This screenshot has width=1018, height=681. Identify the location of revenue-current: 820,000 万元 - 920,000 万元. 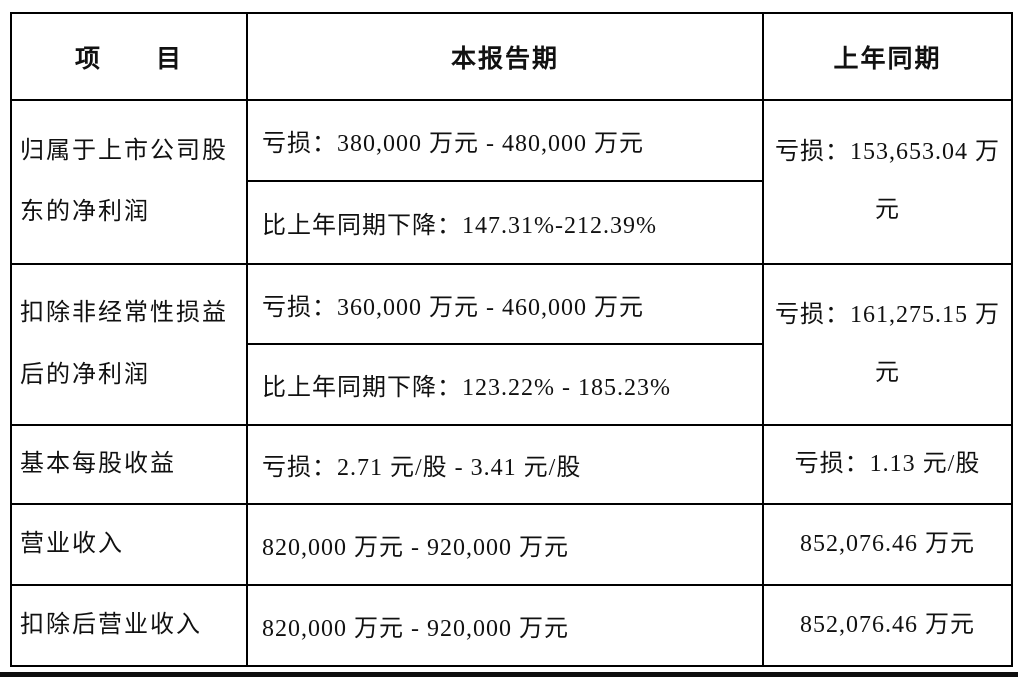
(505, 544).